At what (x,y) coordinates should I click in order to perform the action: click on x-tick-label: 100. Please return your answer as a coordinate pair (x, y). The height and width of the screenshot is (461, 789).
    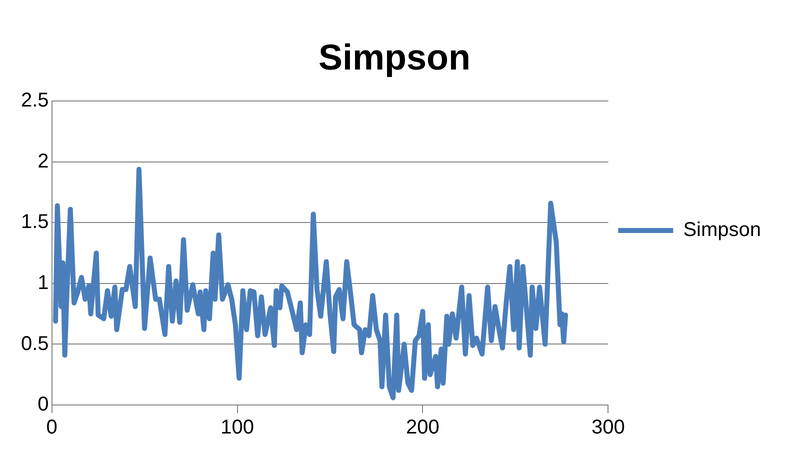
    Looking at the image, I should click on (237, 427).